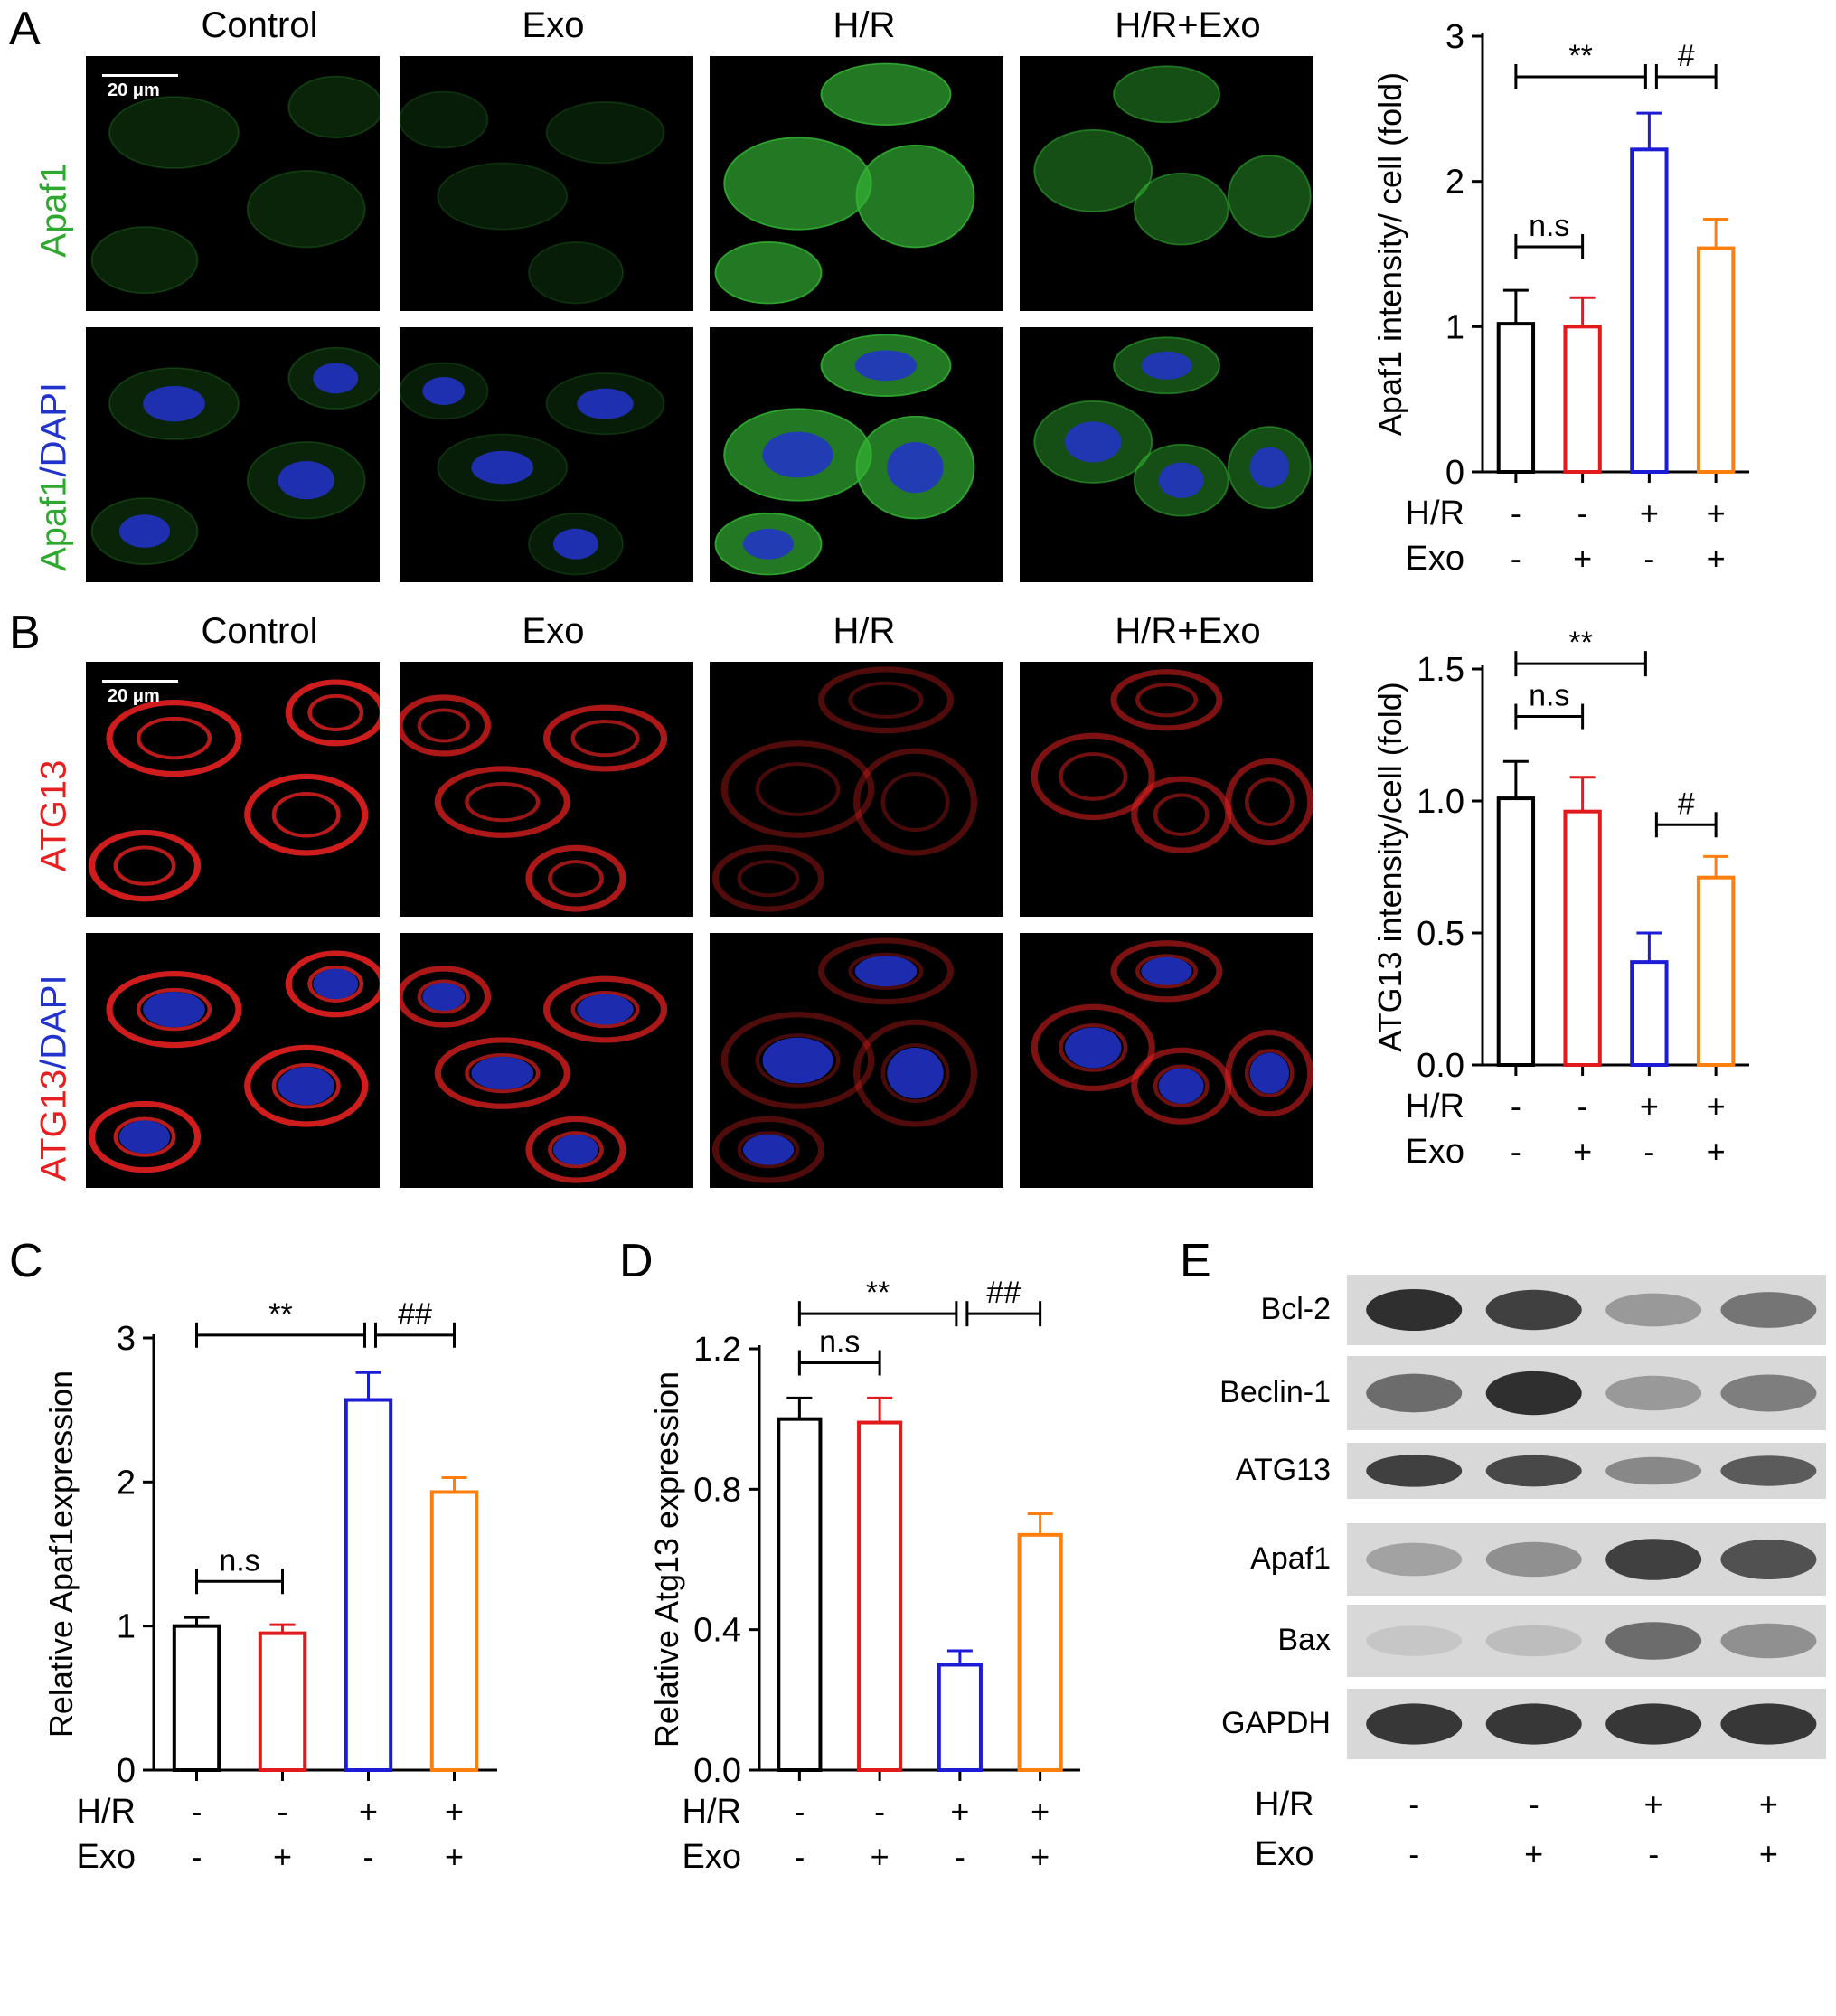 Image resolution: width=1836 pixels, height=2016 pixels. Describe the element at coordinates (1275, 1392) in the screenshot. I see `blot-protein-label: Beclin-1` at that location.